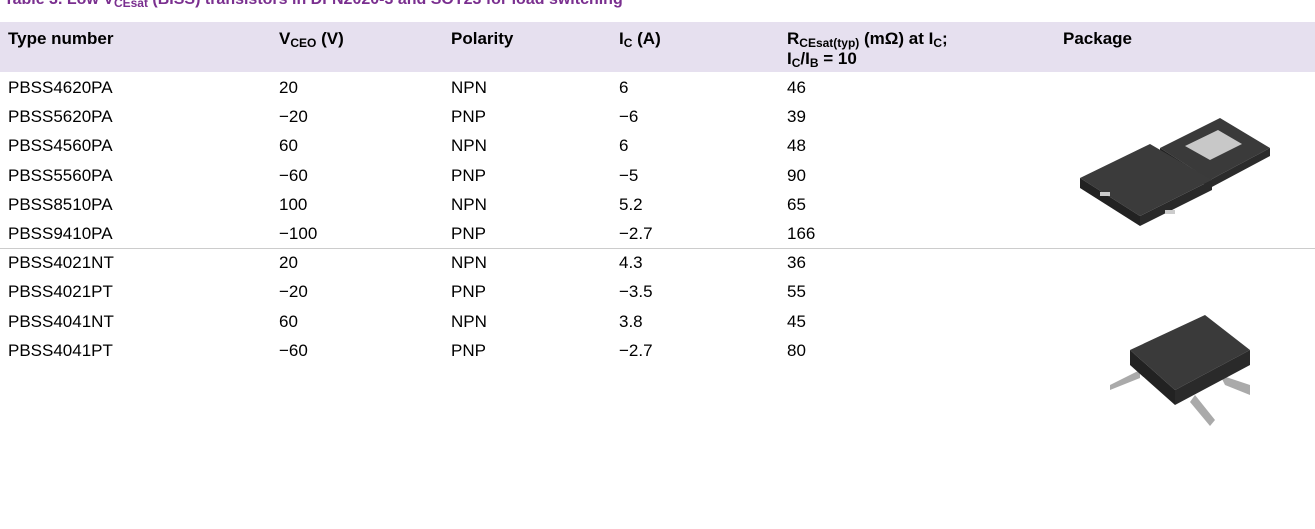 The width and height of the screenshot is (1315, 529). Describe the element at coordinates (837, 58) in the screenshot. I see `text-run: = 10` at that location.